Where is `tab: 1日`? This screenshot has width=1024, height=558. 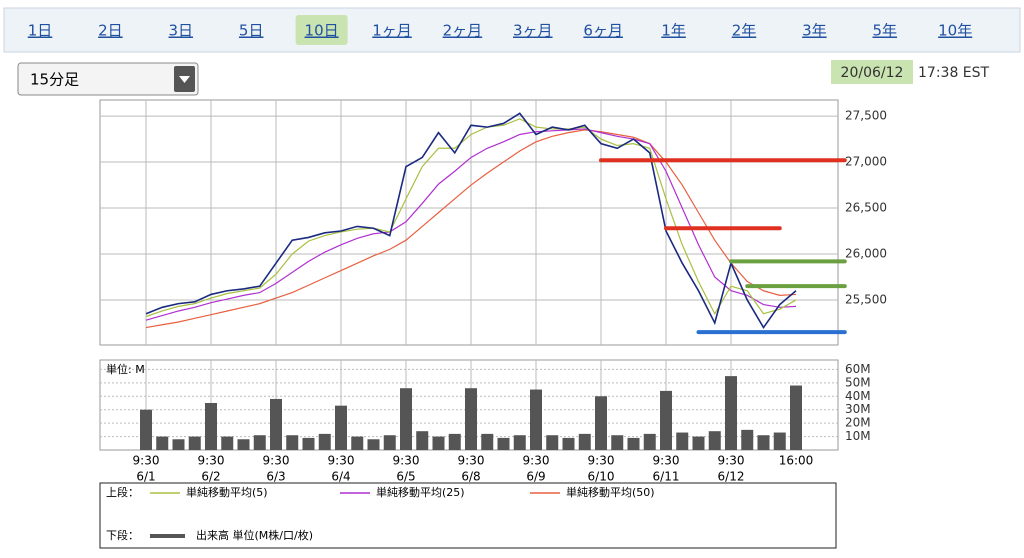
tab: 1日 is located at coordinates (40, 31).